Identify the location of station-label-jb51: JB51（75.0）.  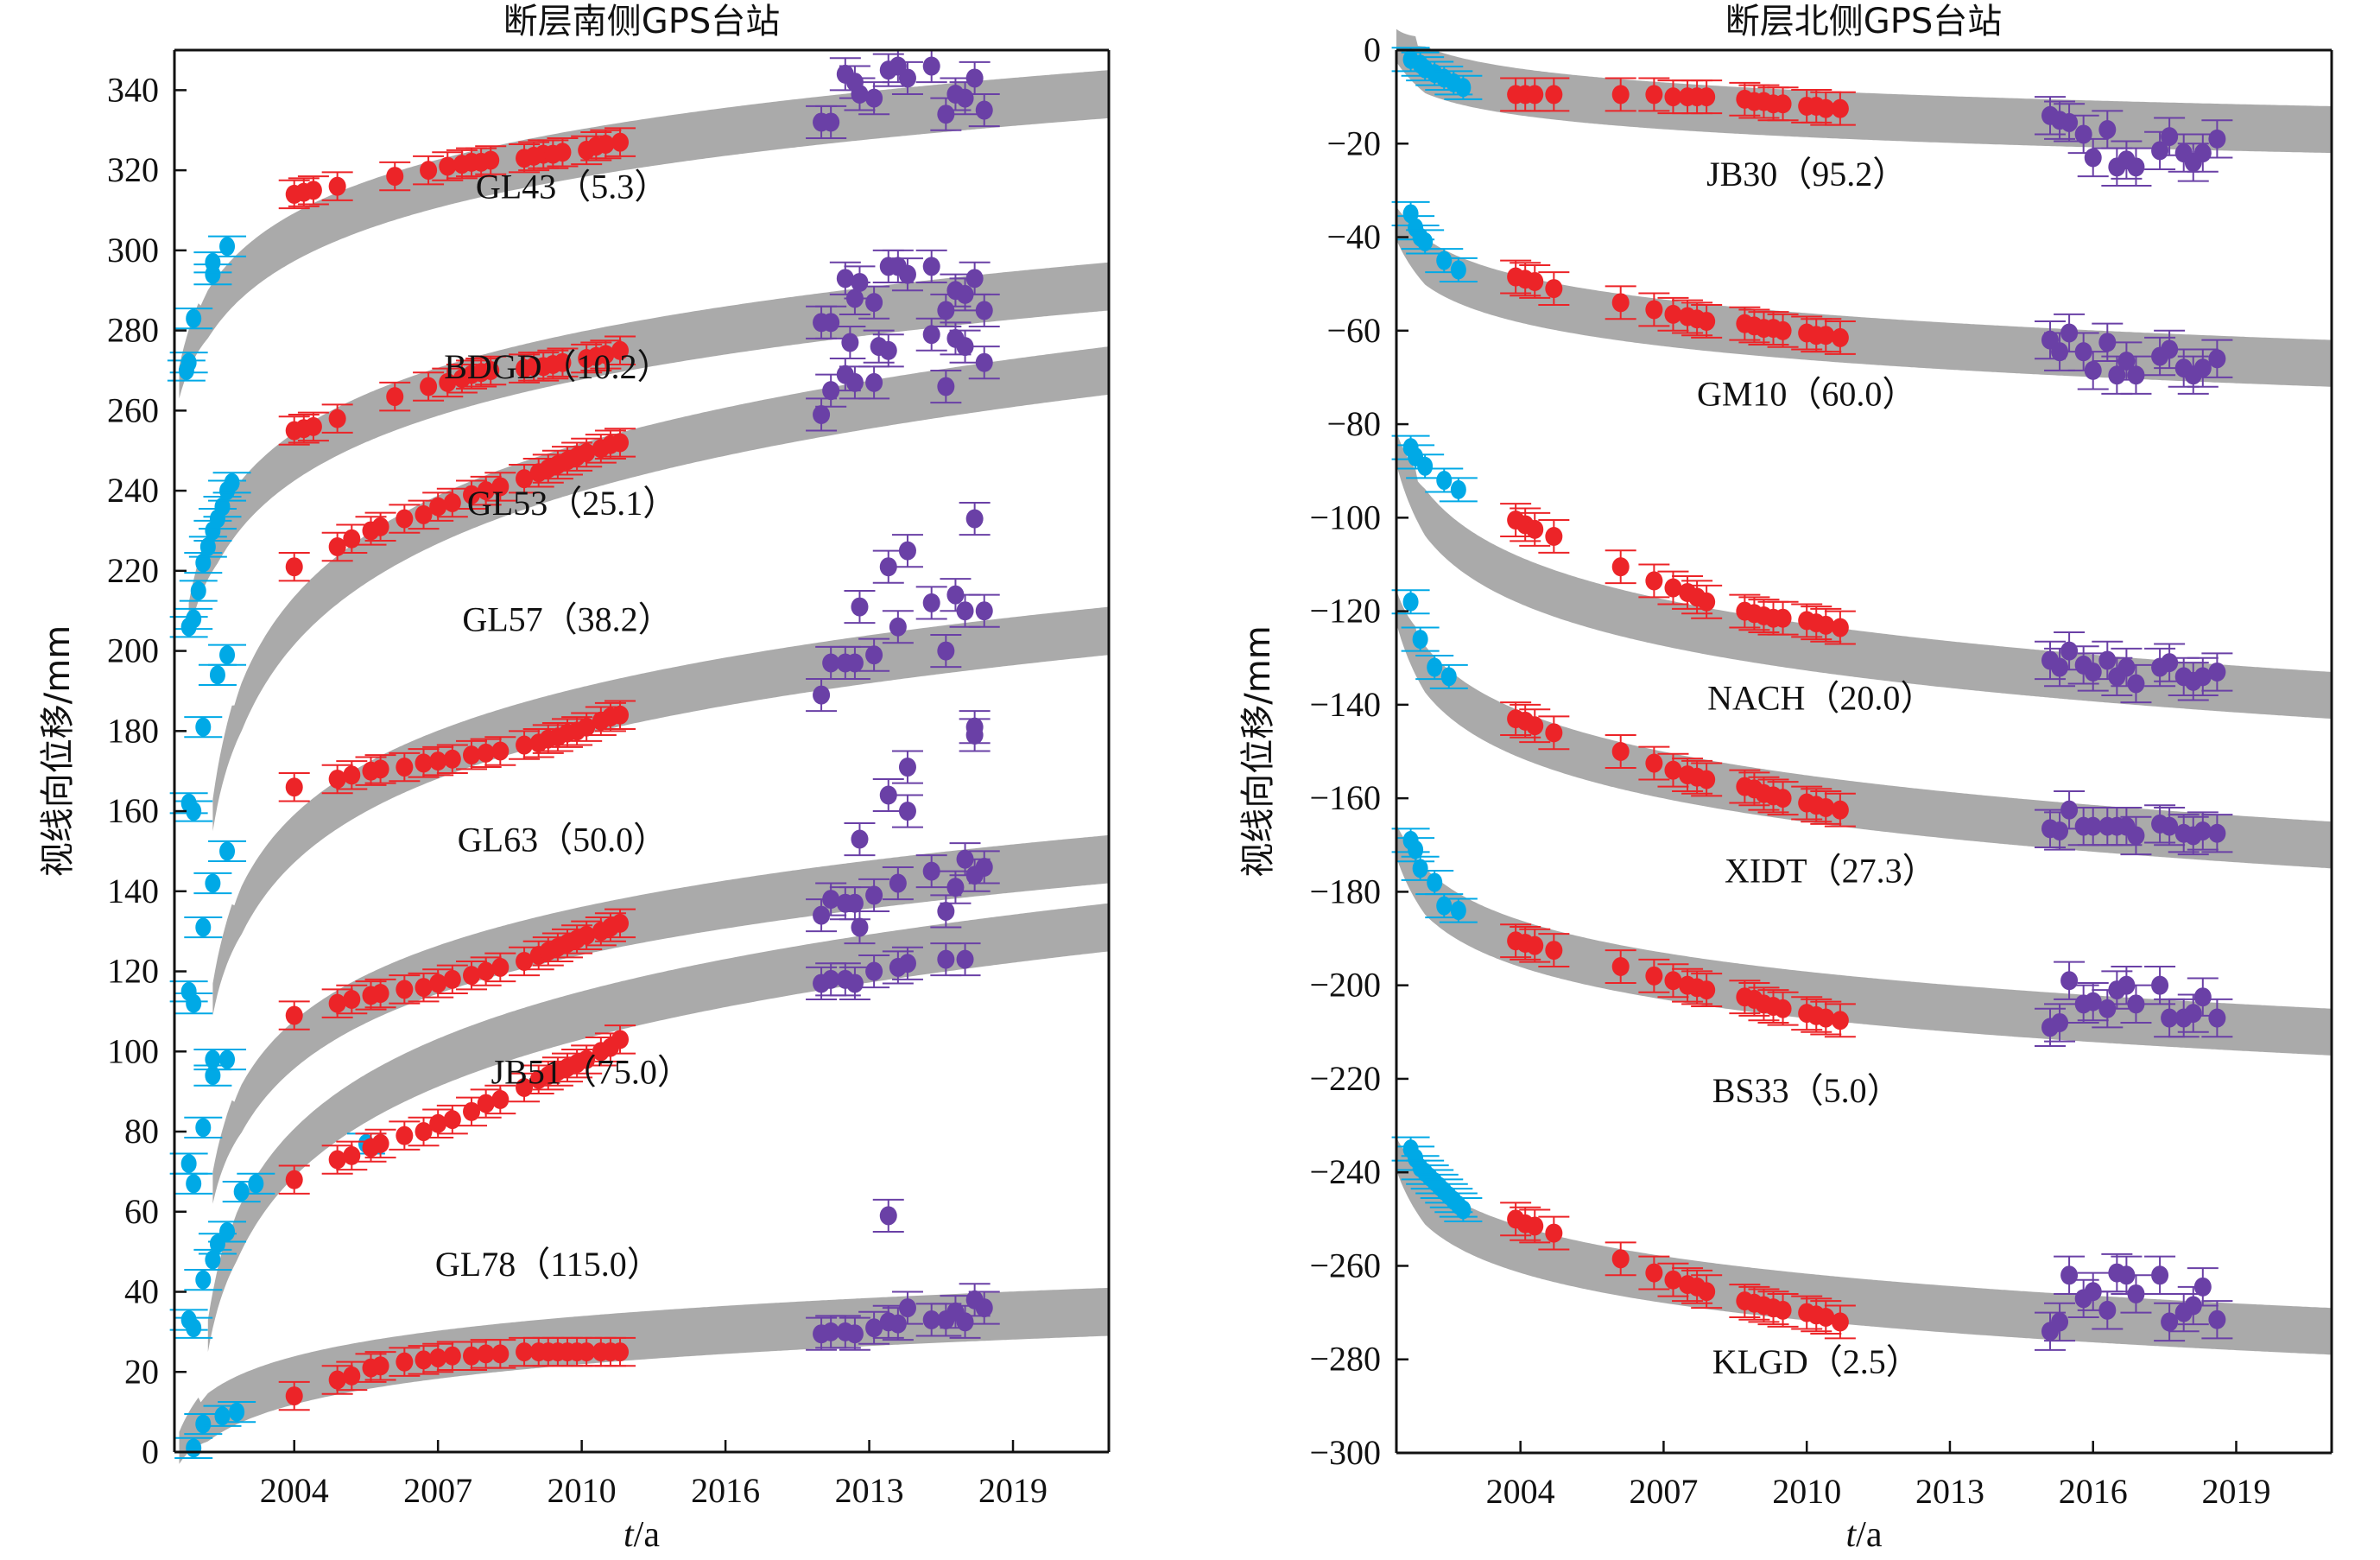
(591, 1071).